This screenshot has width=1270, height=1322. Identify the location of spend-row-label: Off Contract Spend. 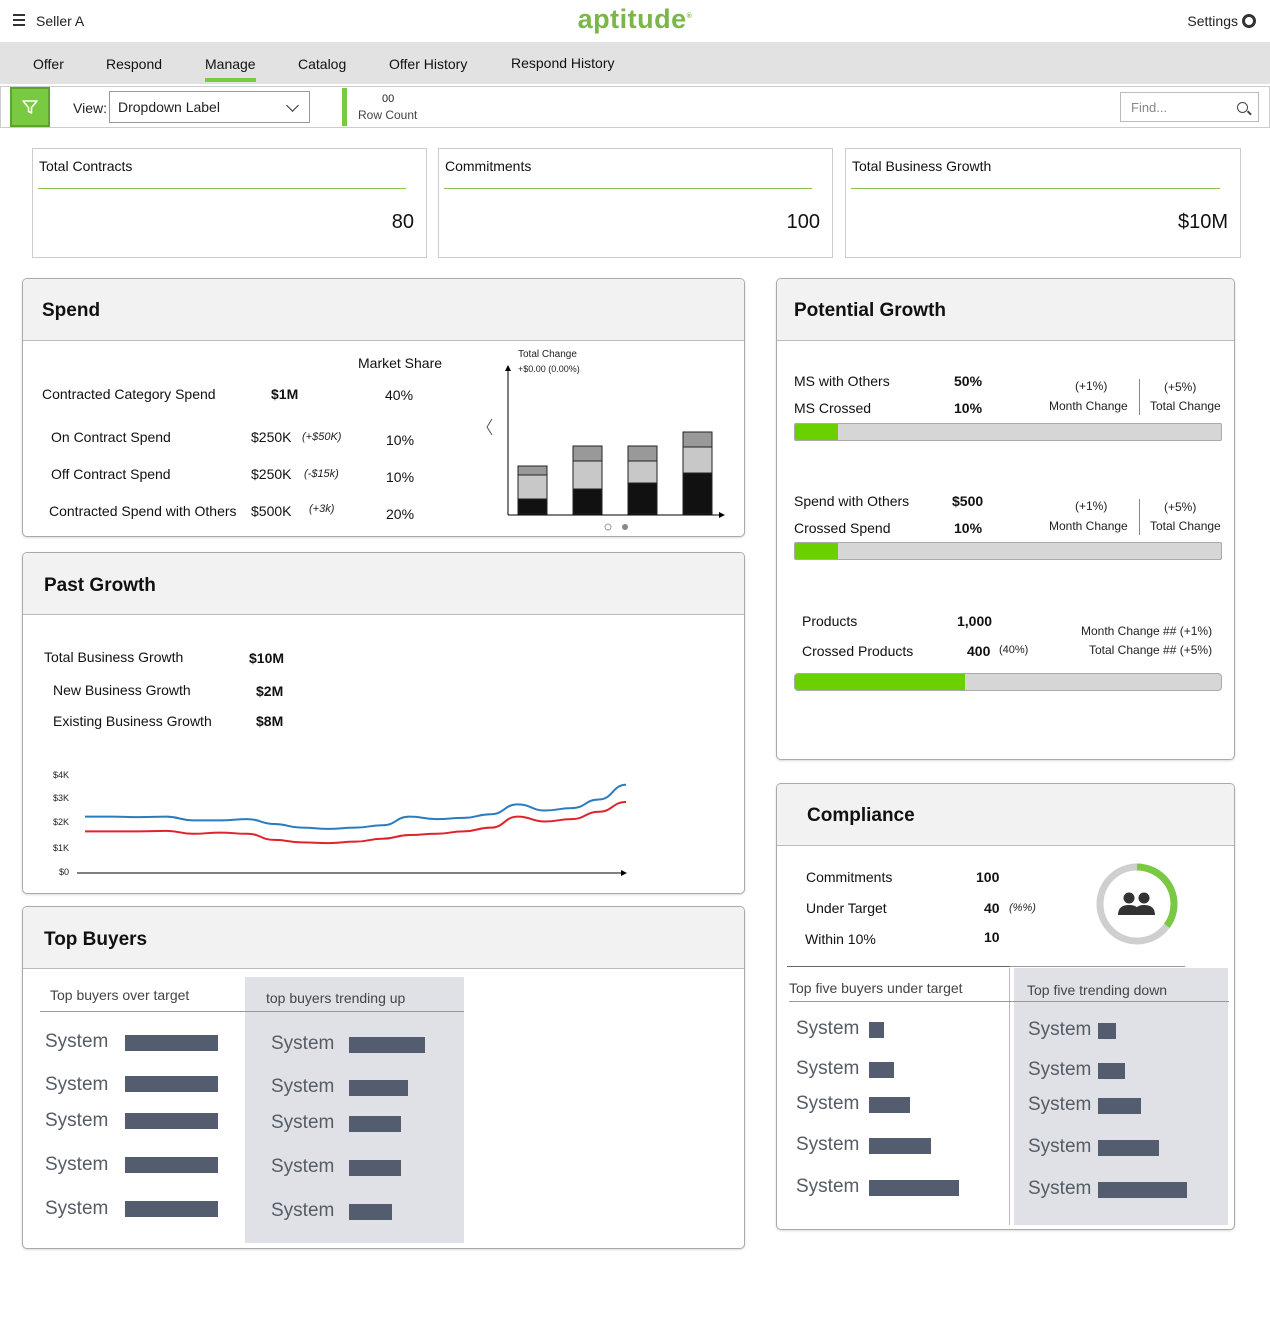
(111, 474).